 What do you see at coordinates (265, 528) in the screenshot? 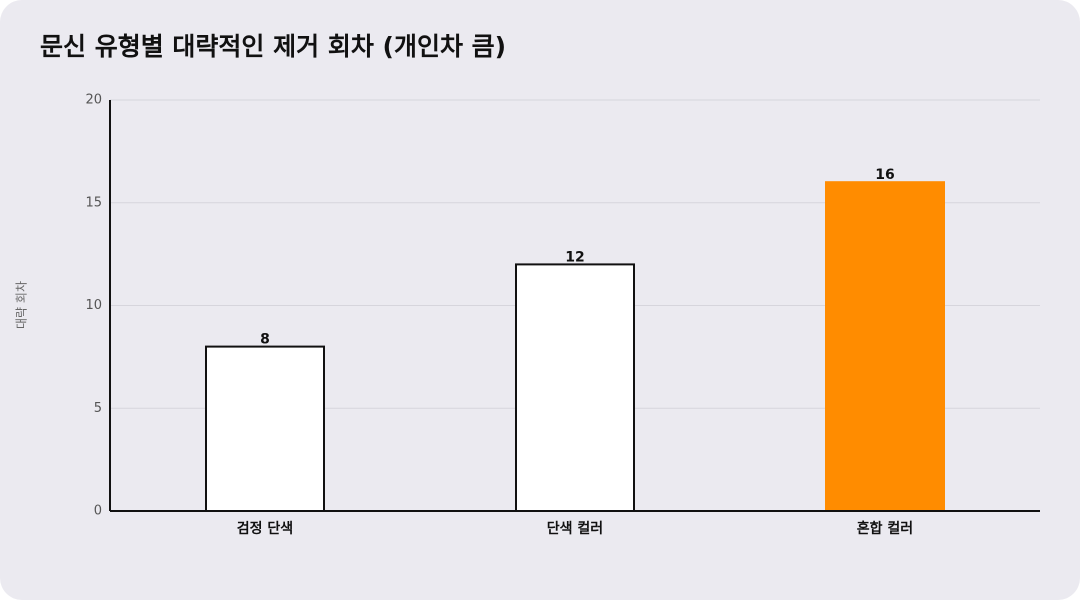
I see `x-tick-label: 검정 단색` at bounding box center [265, 528].